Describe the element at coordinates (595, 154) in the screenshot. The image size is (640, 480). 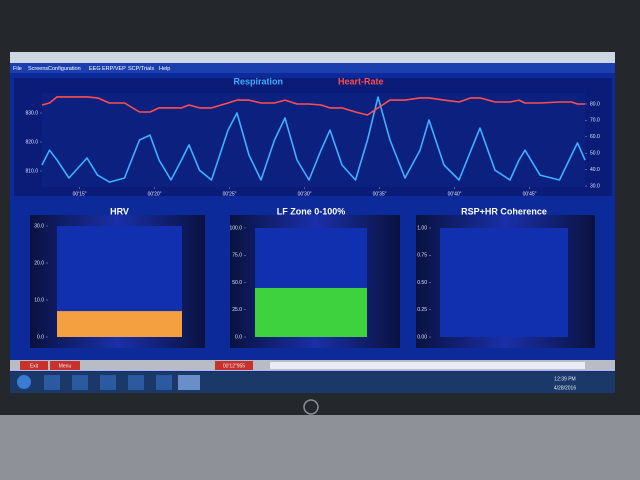
I see `y2-tick-label: 50.0` at that location.